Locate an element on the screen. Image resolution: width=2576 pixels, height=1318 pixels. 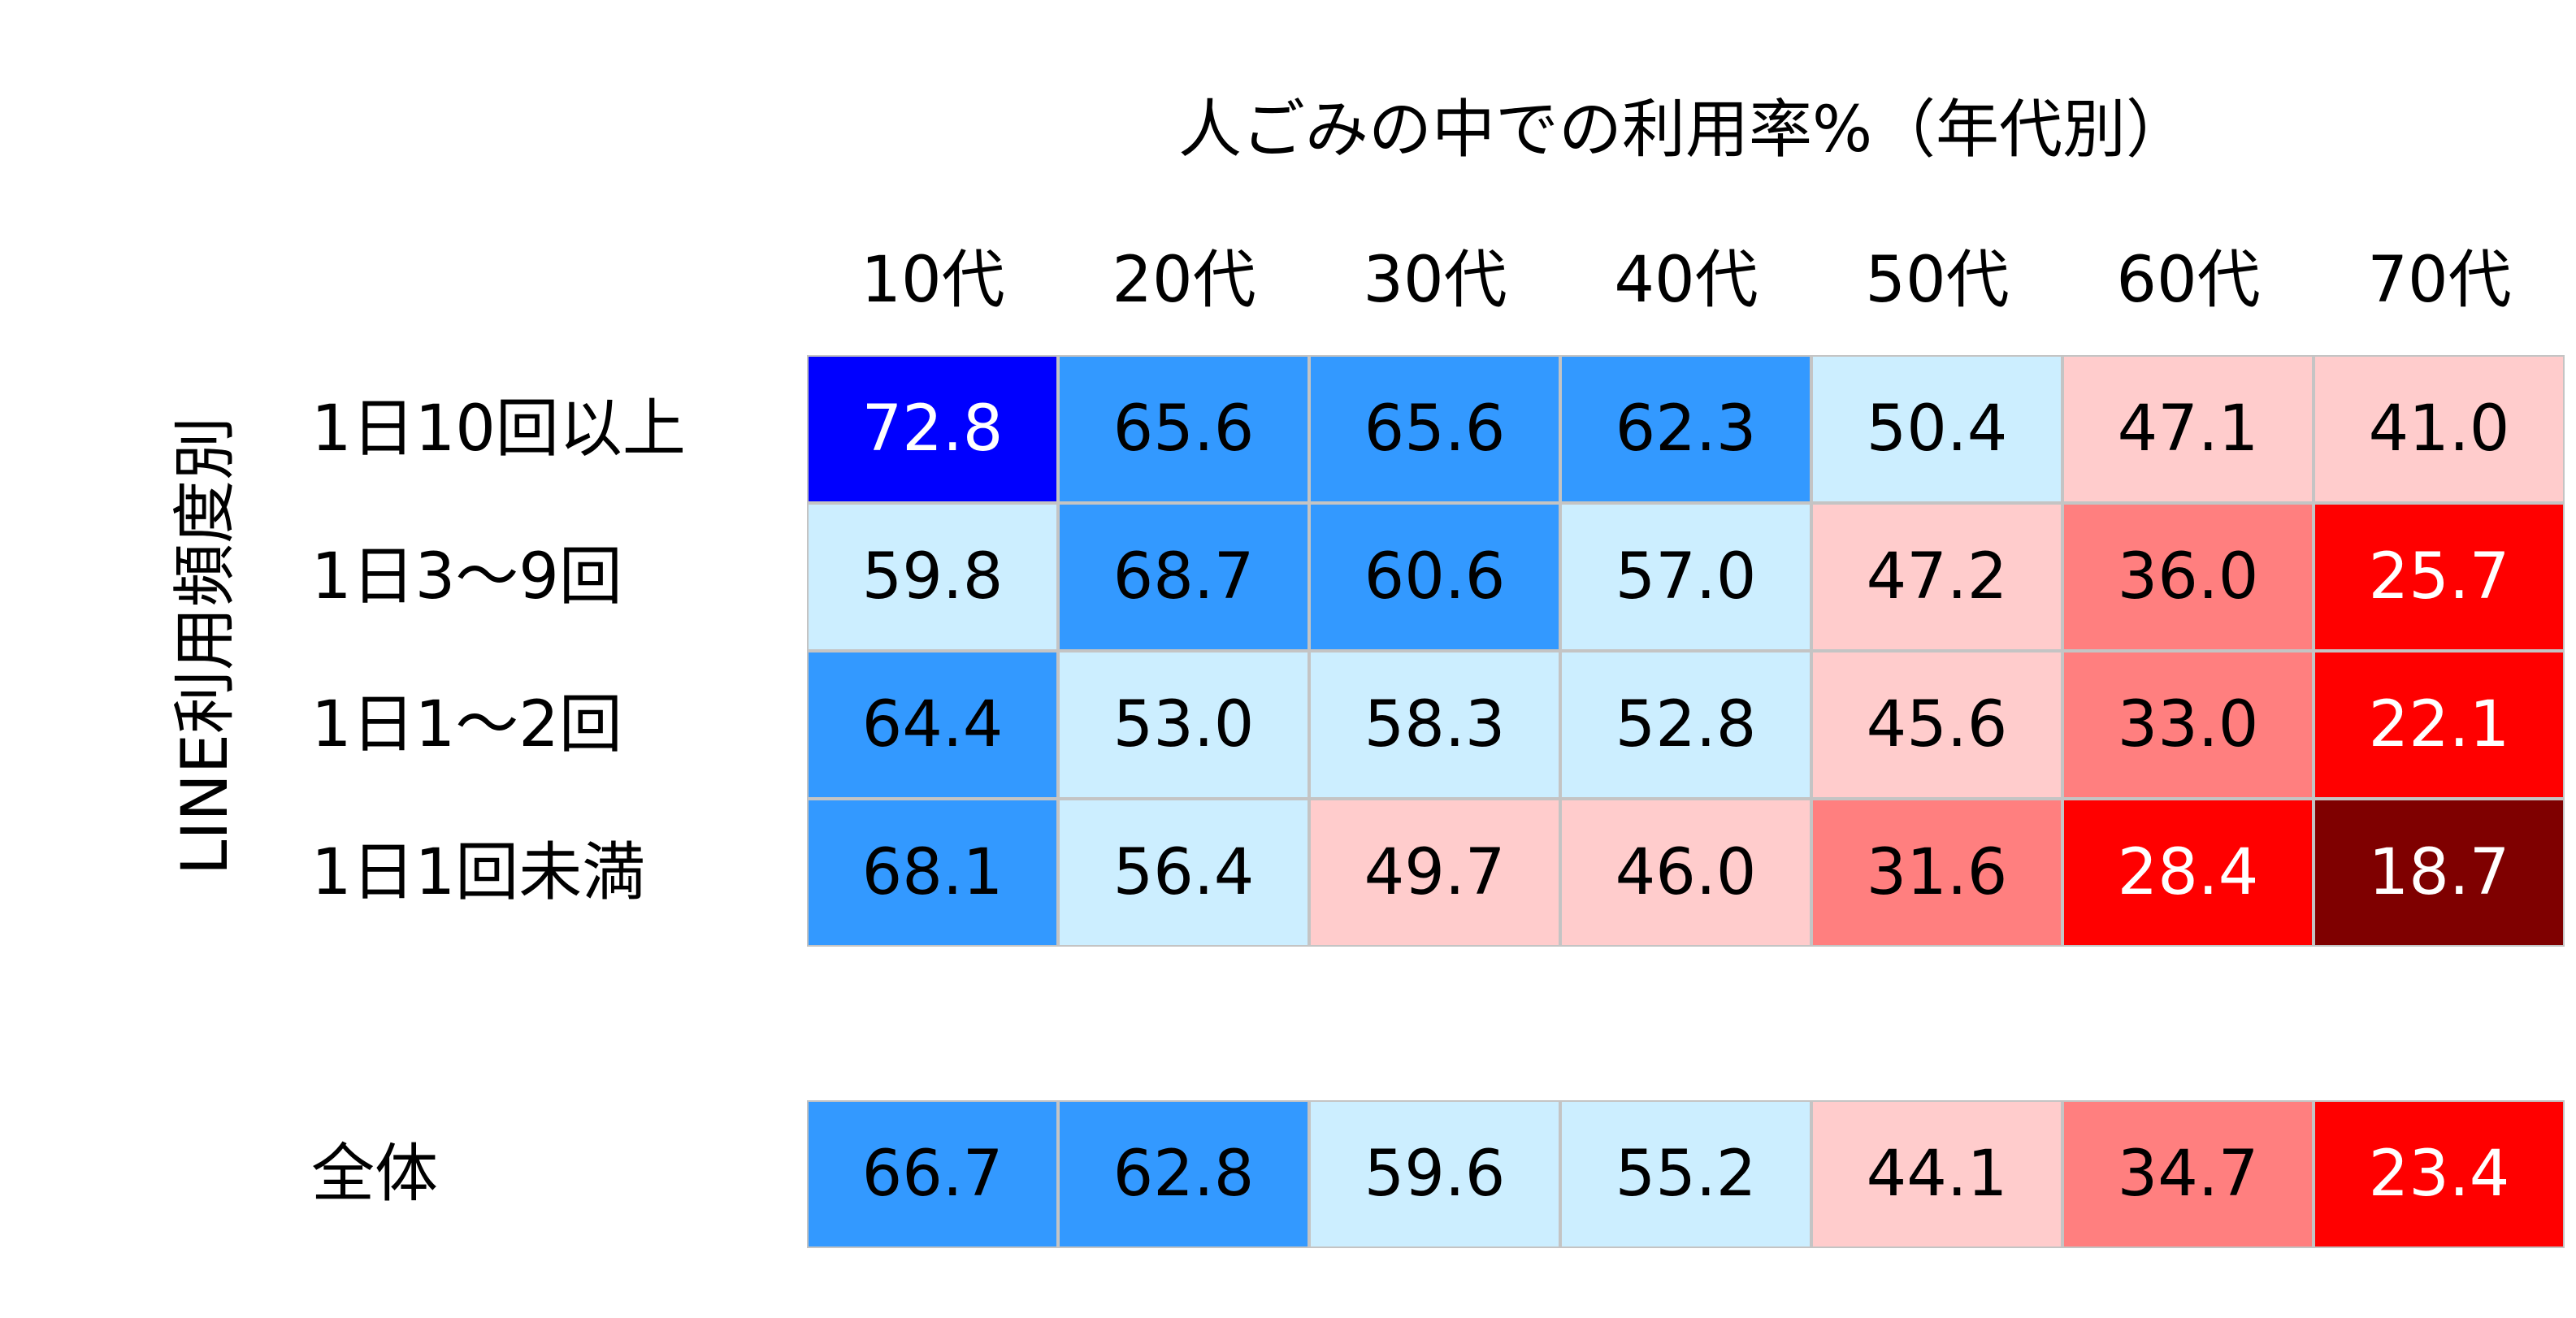
row-label: 1日1回未満 is located at coordinates (479, 872).